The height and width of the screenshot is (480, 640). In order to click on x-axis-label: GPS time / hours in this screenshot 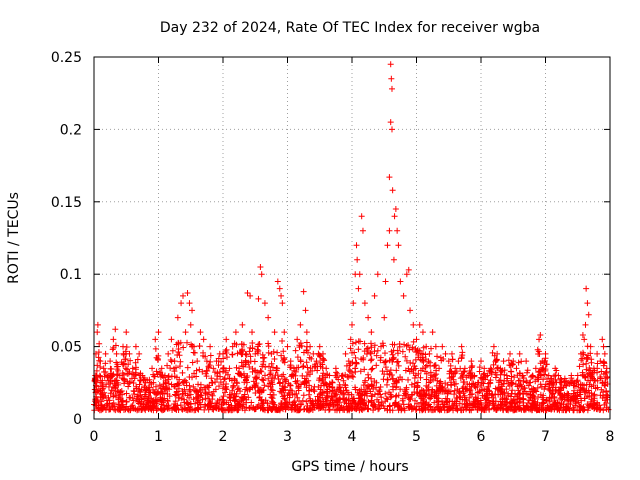, I will do `click(349, 467)`.